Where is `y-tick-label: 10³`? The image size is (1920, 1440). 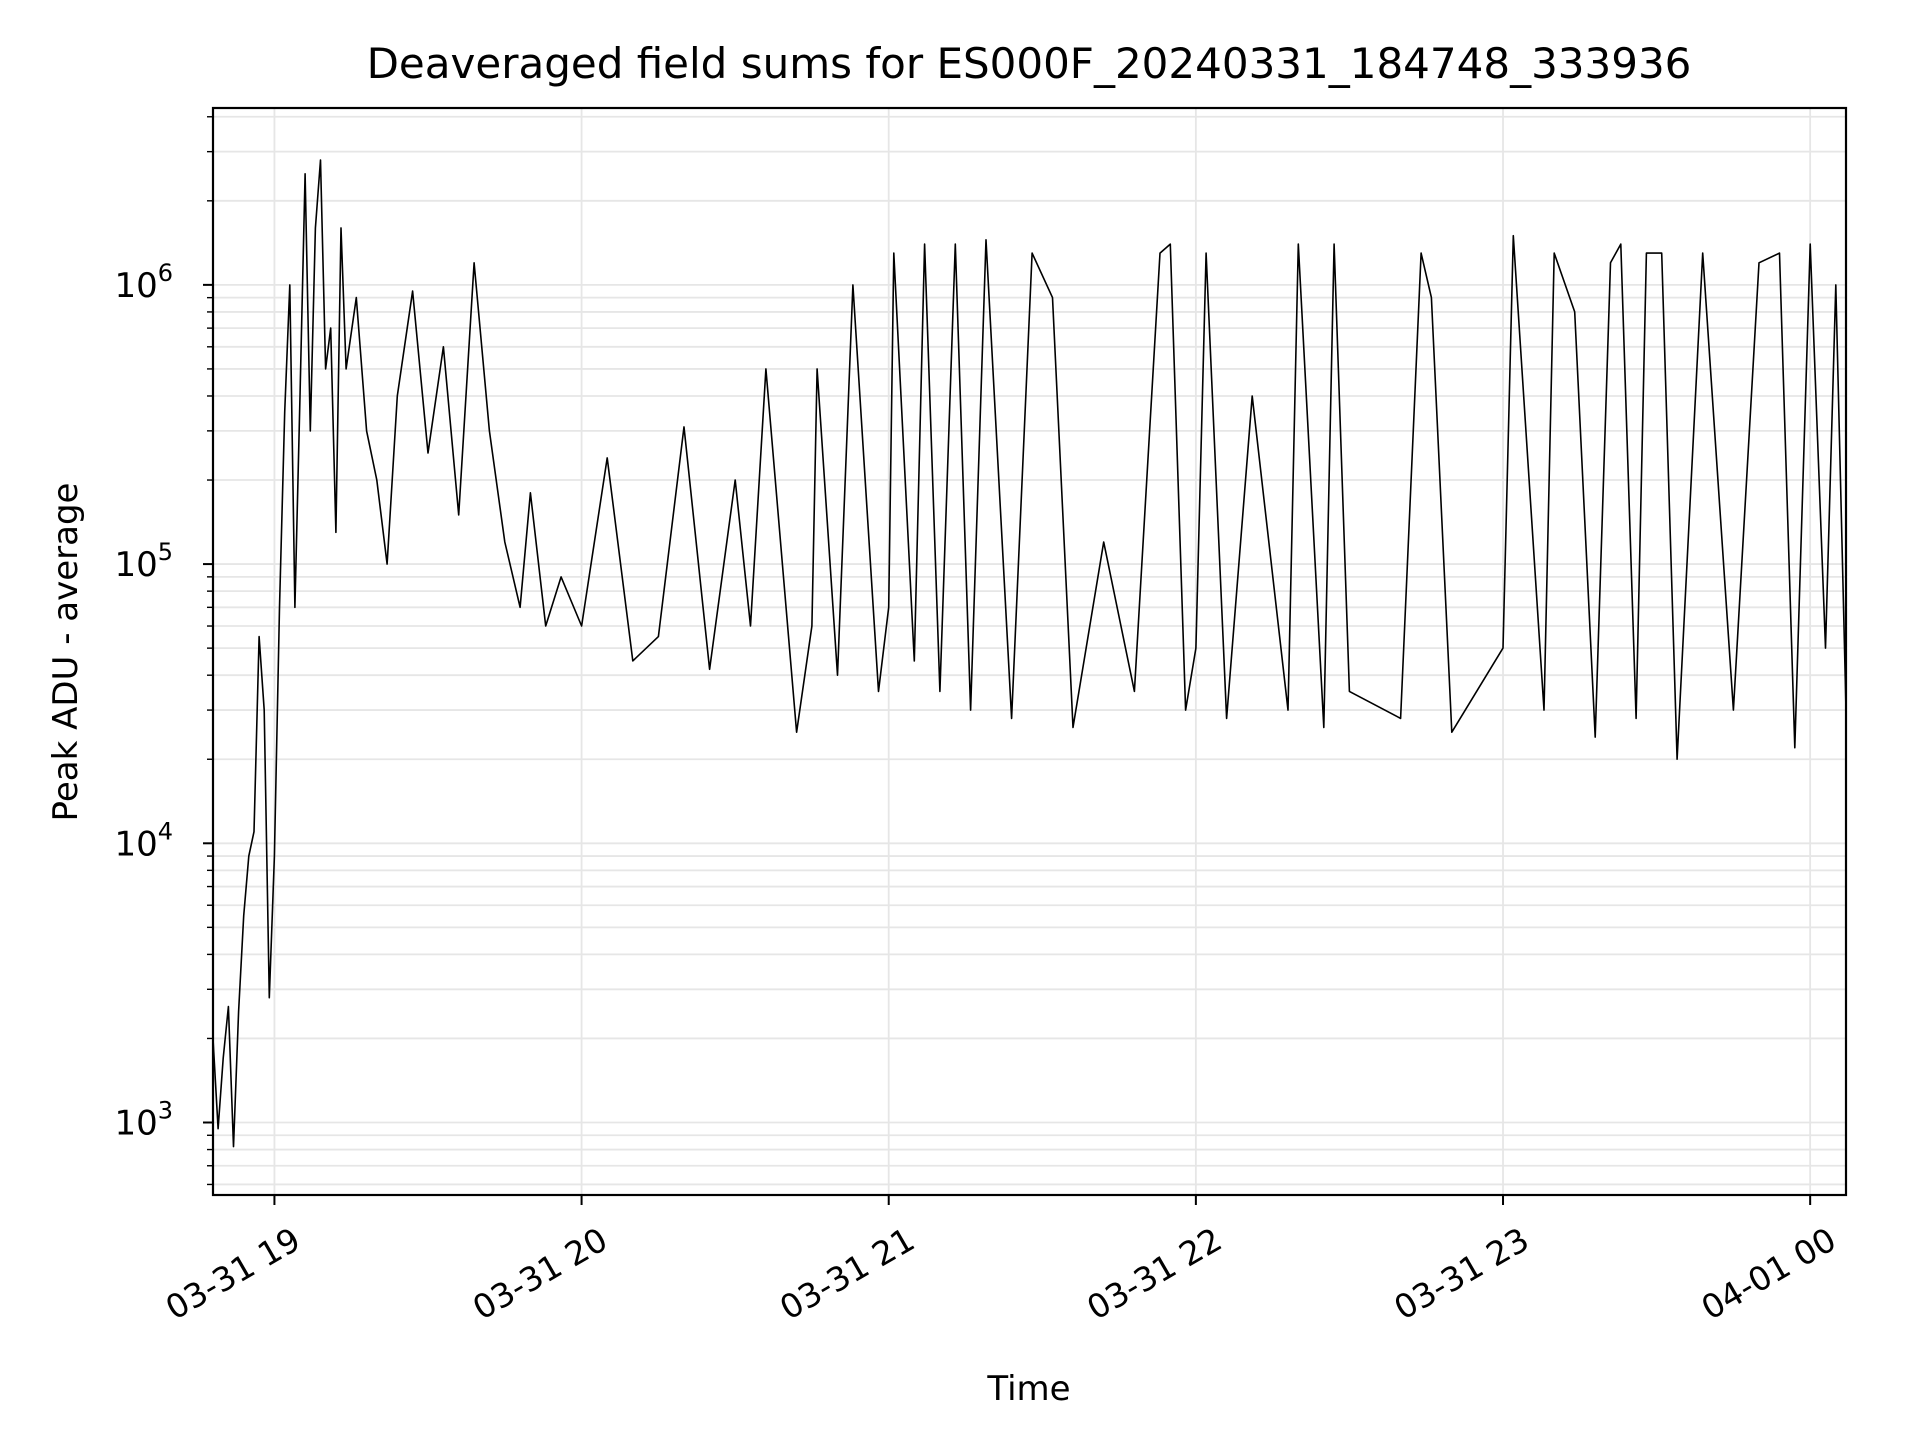 y-tick-label: 10³ is located at coordinates (143, 1120).